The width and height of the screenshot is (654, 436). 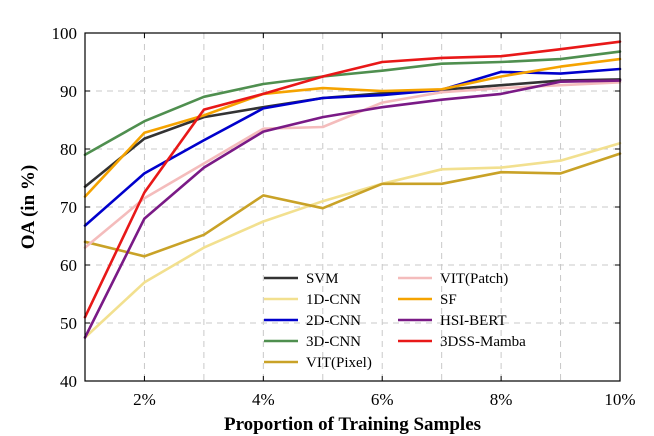 I want to click on legend-label-sf: SF, so click(x=448, y=300).